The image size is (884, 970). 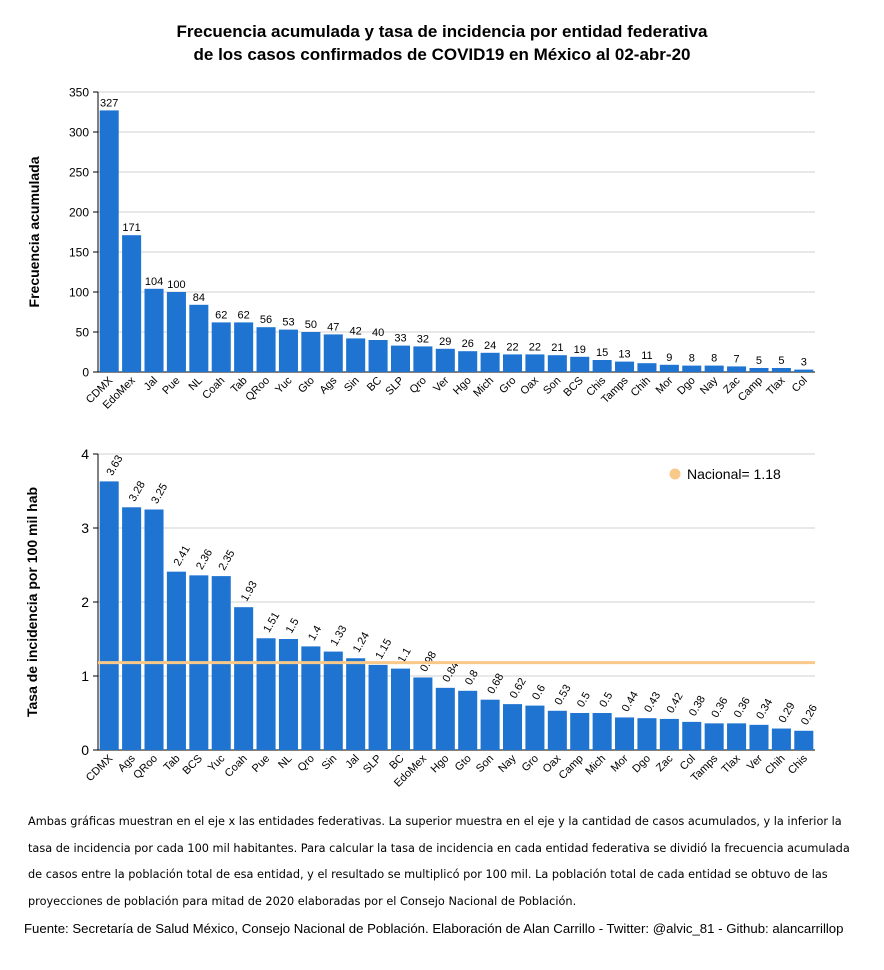 I want to click on legend-marker, so click(x=675, y=474).